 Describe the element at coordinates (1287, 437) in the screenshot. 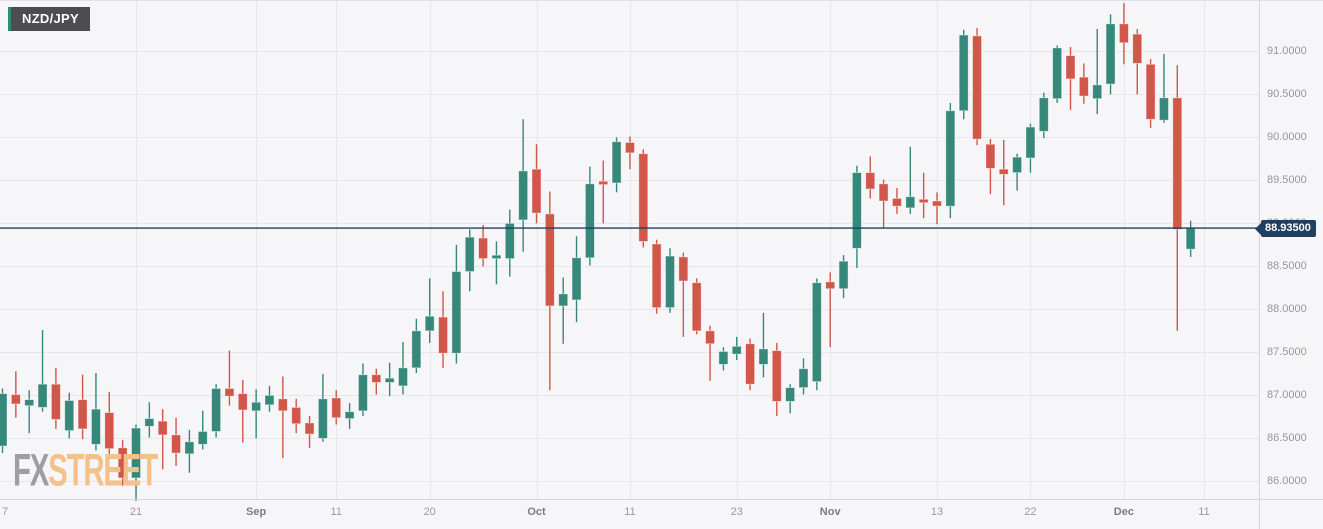

I see `price-axis-label: 86.5000` at that location.